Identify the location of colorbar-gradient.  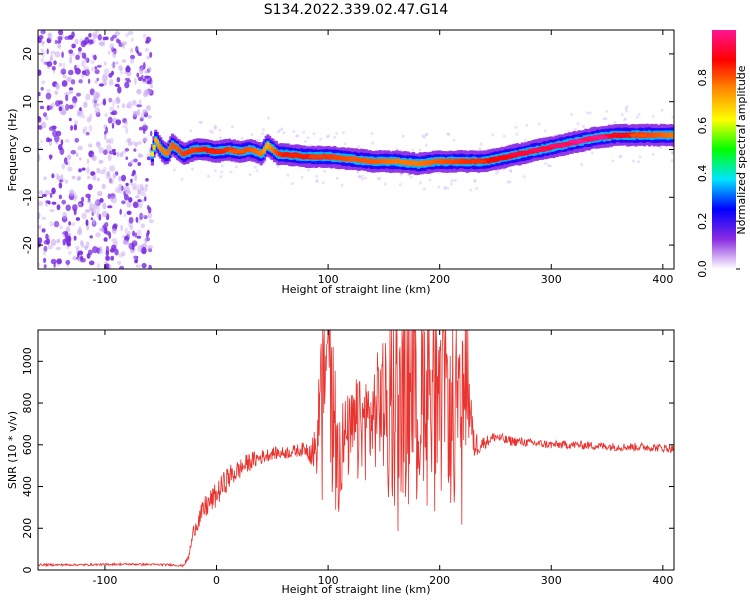
(724, 149).